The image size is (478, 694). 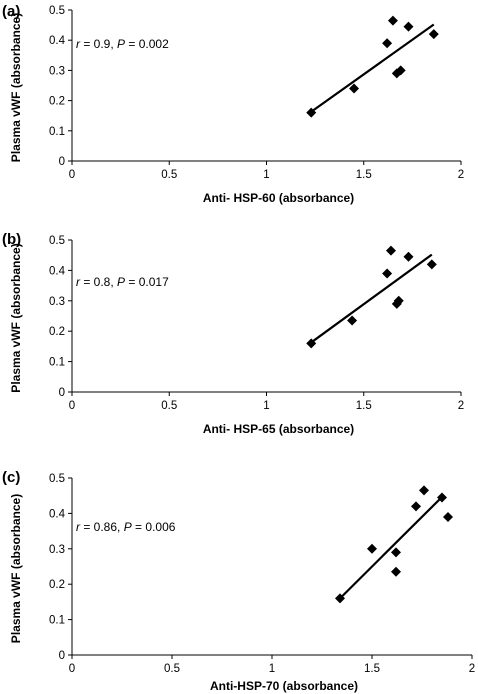 What do you see at coordinates (11, 477) in the screenshot?
I see `panel-label: (c)` at bounding box center [11, 477].